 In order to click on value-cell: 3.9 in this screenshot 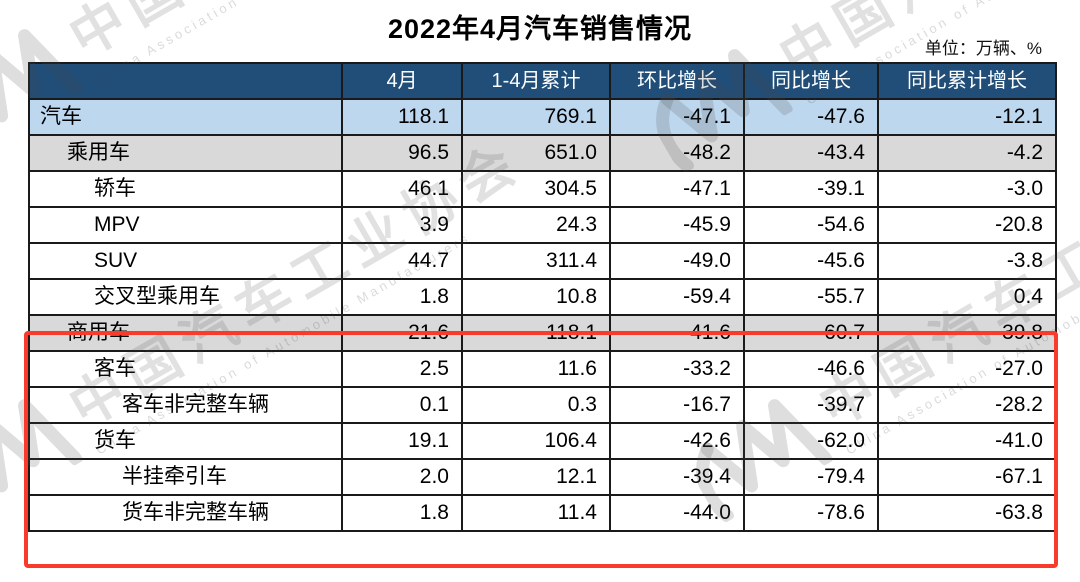, I will do `click(402, 225)`.